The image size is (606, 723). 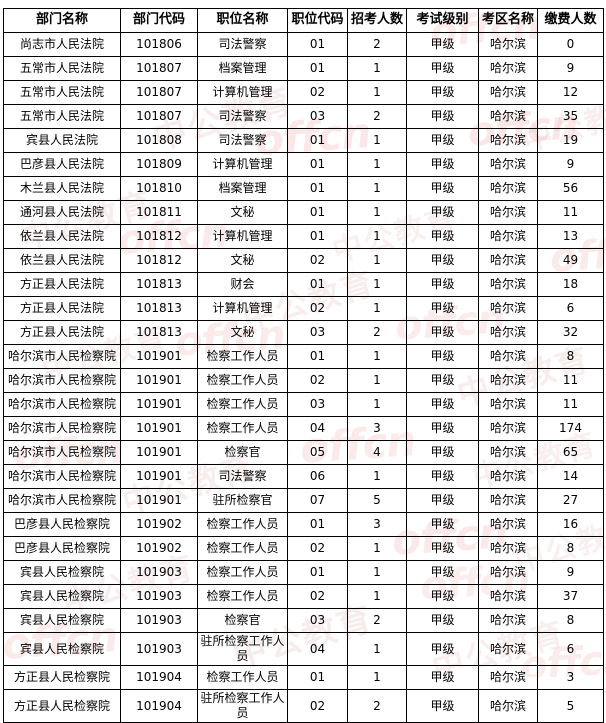 I want to click on column-header-dept-name: 部门名称, so click(x=62, y=20).